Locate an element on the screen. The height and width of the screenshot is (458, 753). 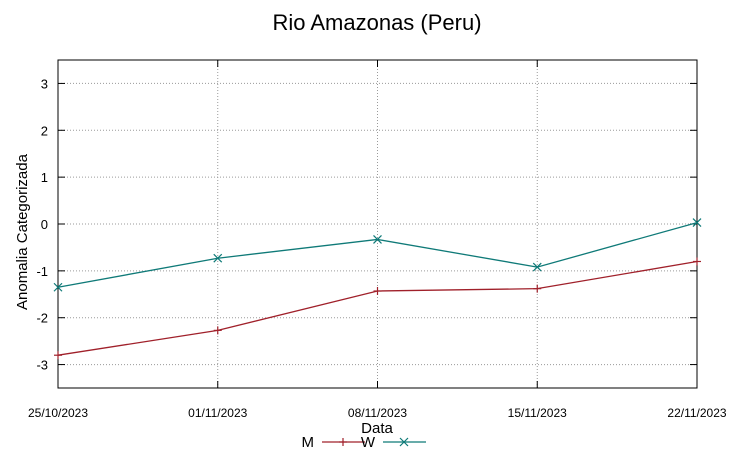
x-tick-label: 15/11/2023 is located at coordinates (537, 413).